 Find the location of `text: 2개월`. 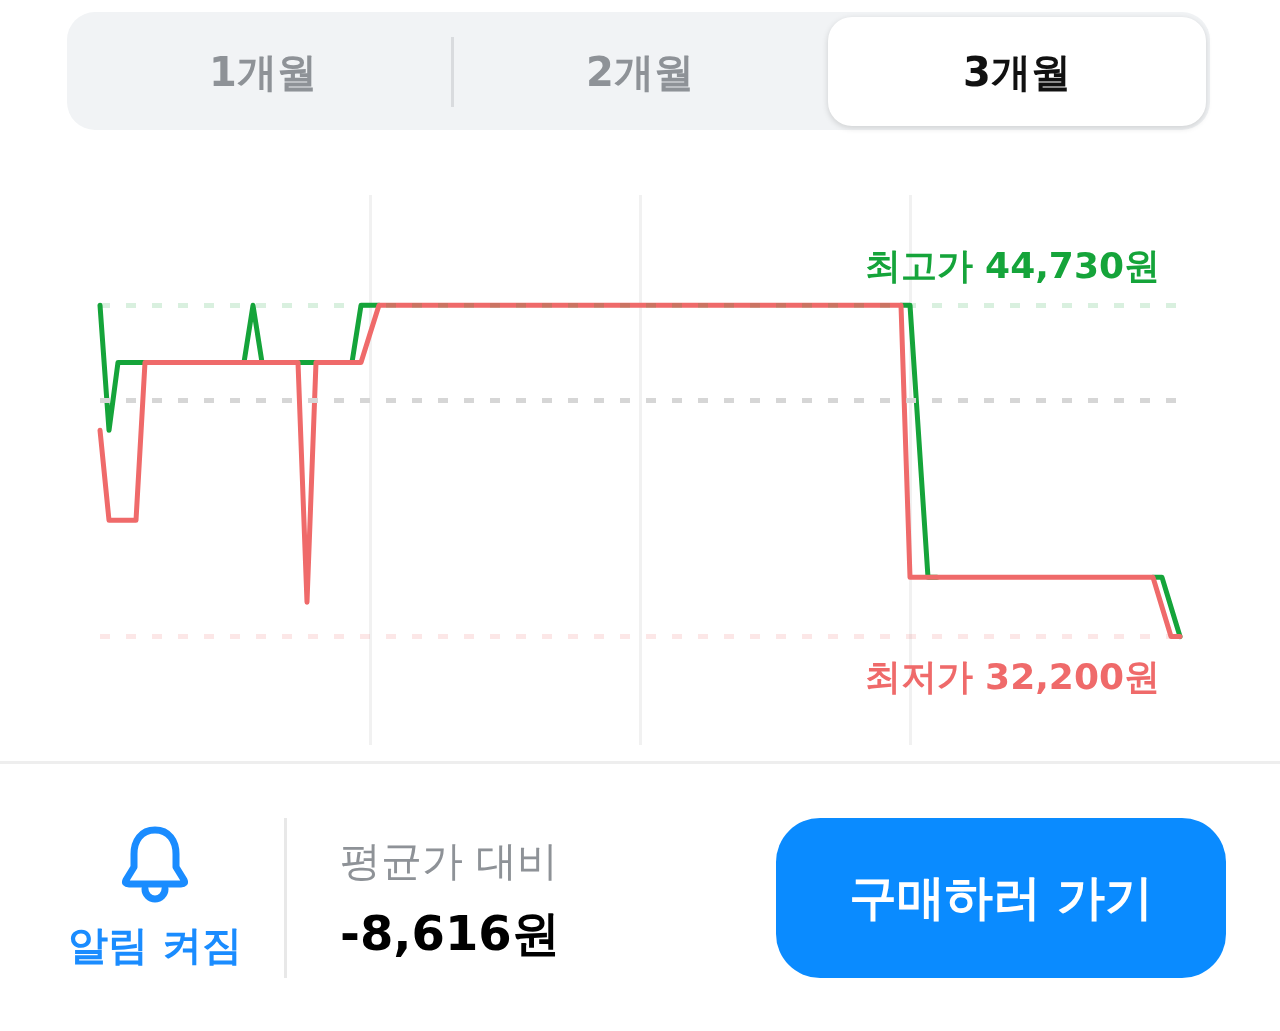

text: 2개월 is located at coordinates (640, 72).